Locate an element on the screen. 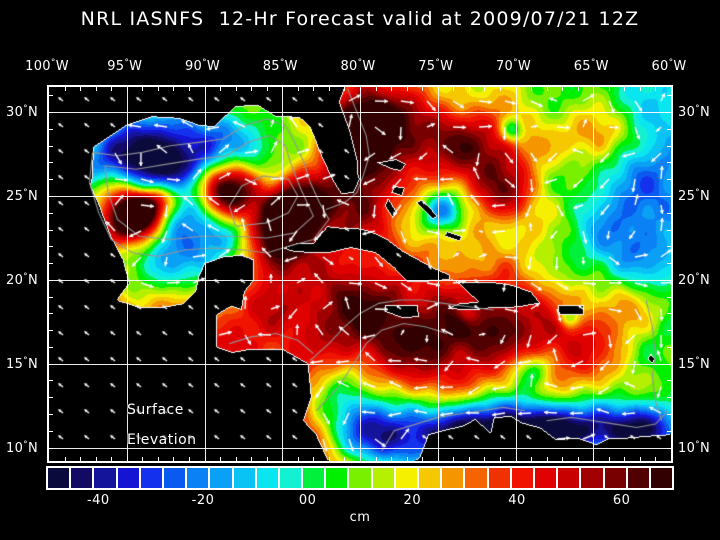 This screenshot has width=720, height=540. lon-tick-label: 95°W is located at coordinates (125, 66).